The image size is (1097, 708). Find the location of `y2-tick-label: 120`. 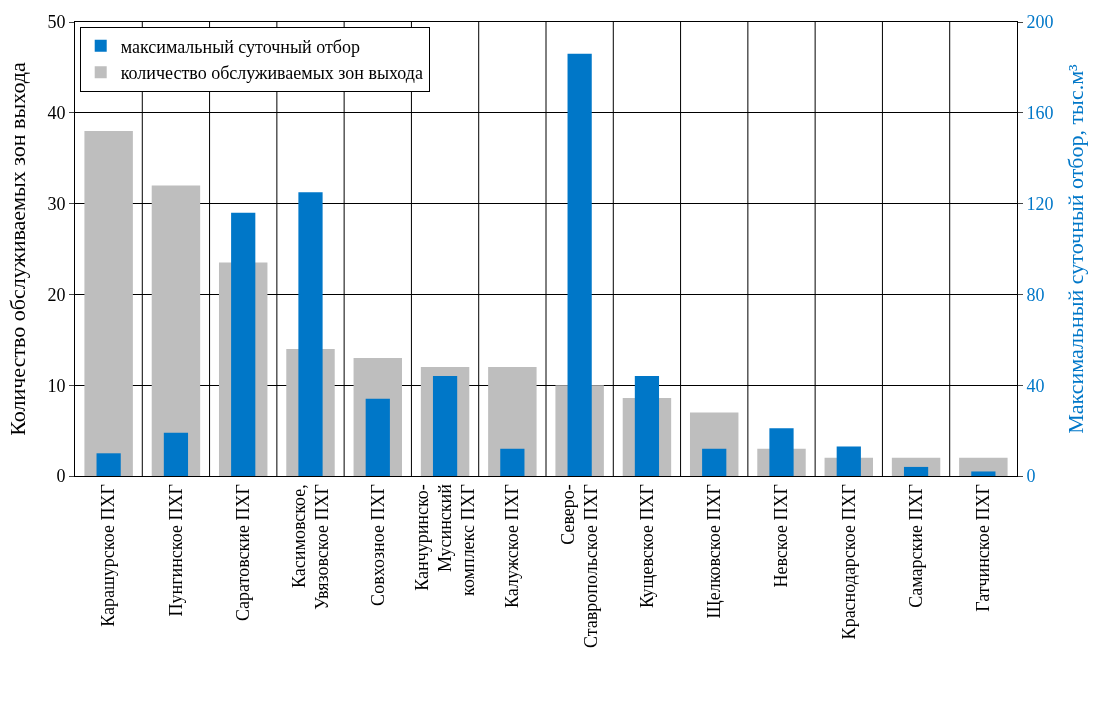

y2-tick-label: 120 is located at coordinates (1040, 203).